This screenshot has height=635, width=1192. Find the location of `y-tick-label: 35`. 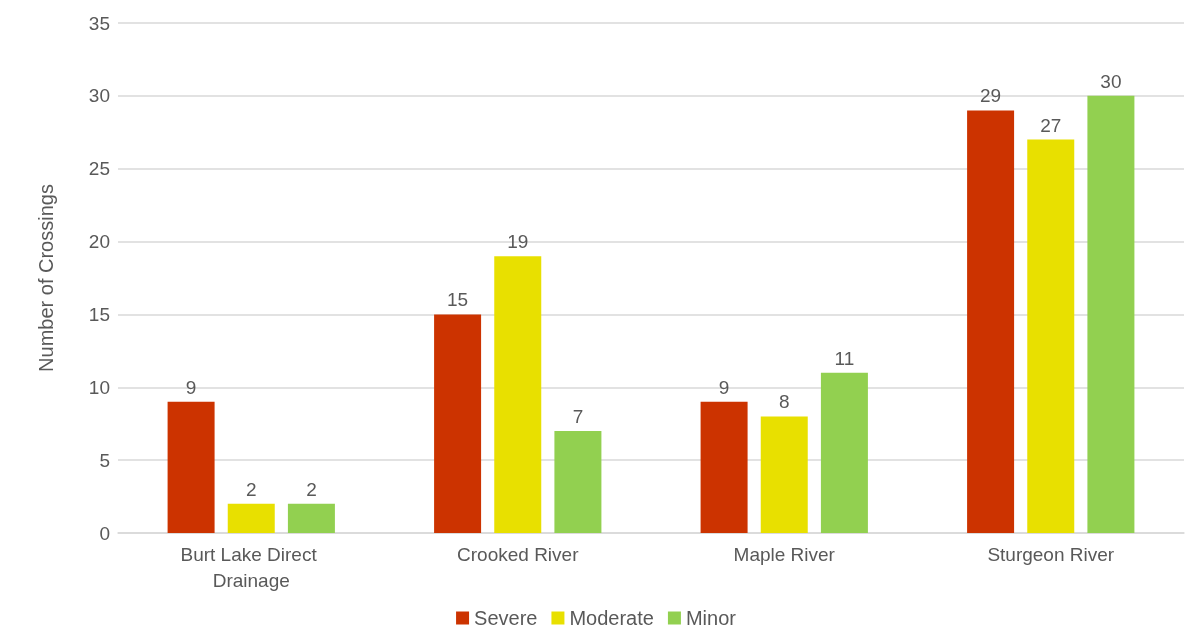

y-tick-label: 35 is located at coordinates (99, 23).